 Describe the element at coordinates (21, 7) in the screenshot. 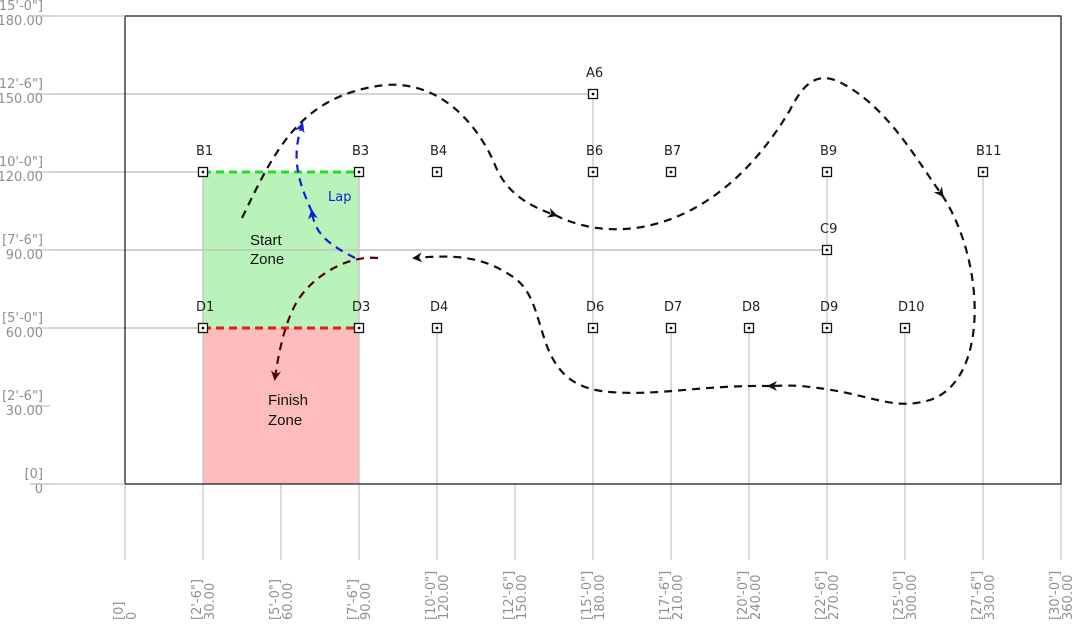

I see `y-tick-label-ft: [15'-0"]` at that location.